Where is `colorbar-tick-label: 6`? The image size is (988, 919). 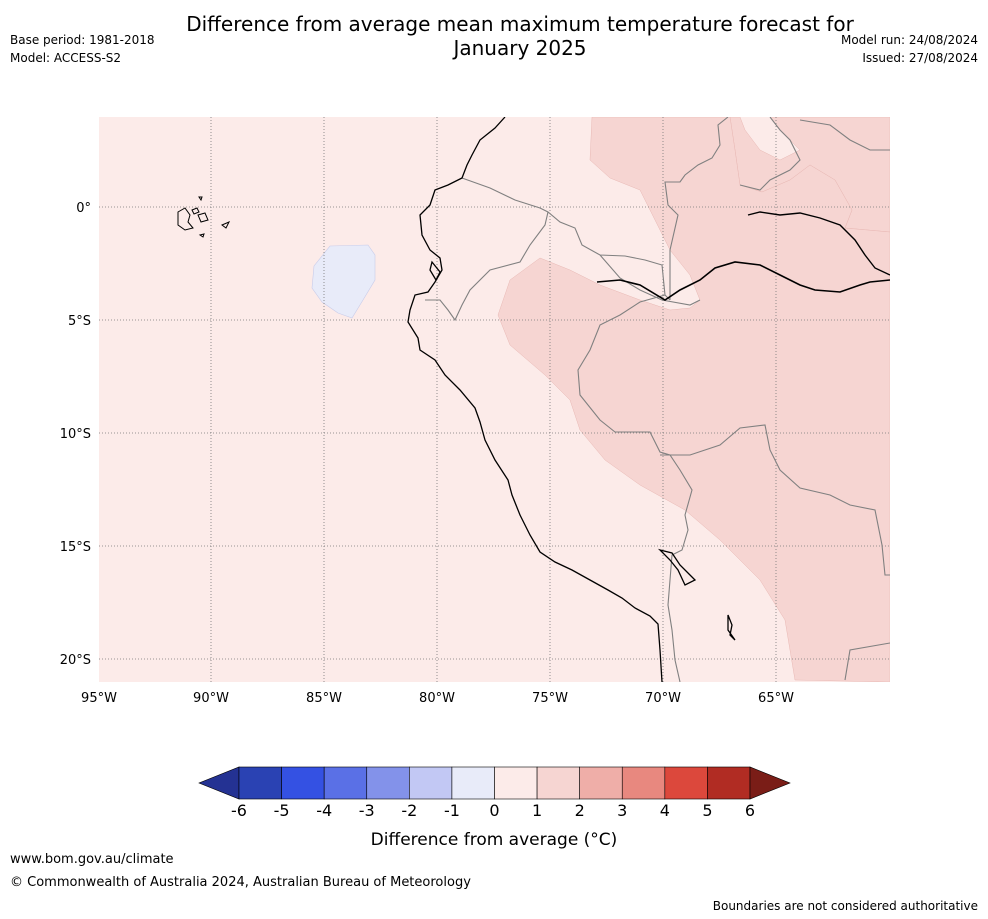
colorbar-tick-label: 6 is located at coordinates (750, 810).